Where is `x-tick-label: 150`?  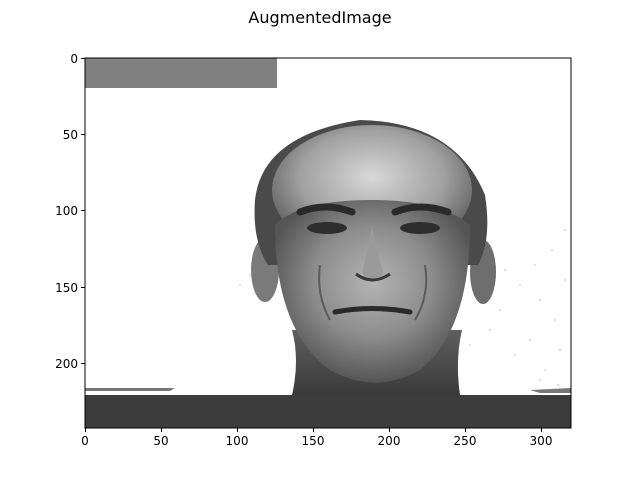 x-tick-label: 150 is located at coordinates (313, 441).